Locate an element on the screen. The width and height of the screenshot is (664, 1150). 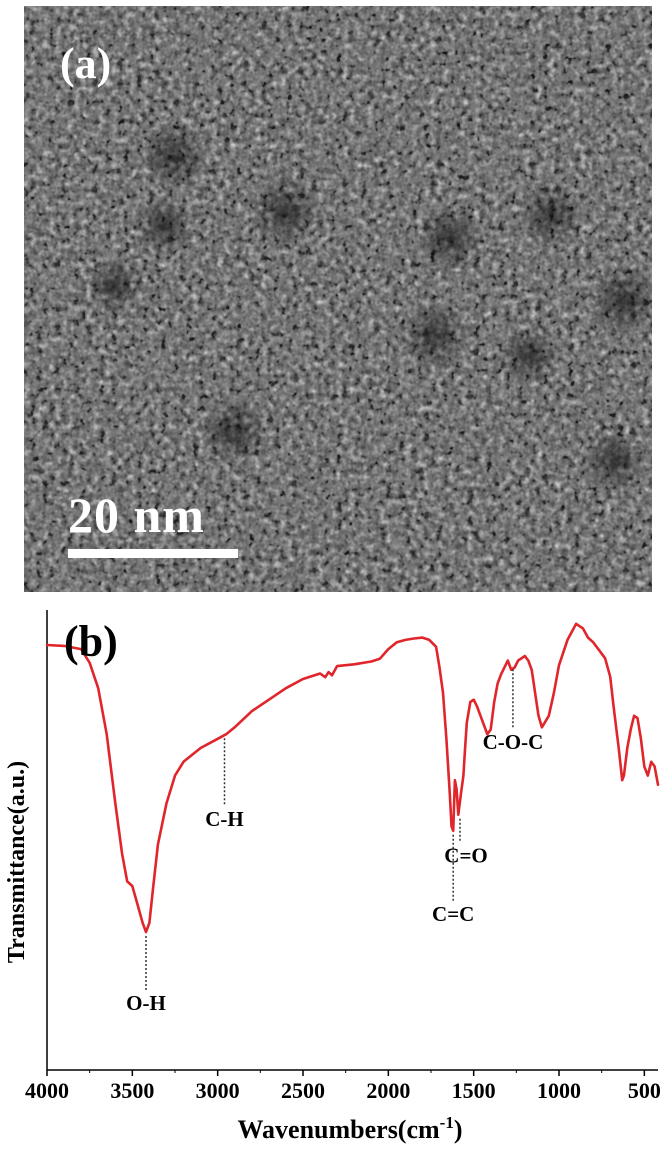
x-tick-label: 1000 is located at coordinates (559, 1090).